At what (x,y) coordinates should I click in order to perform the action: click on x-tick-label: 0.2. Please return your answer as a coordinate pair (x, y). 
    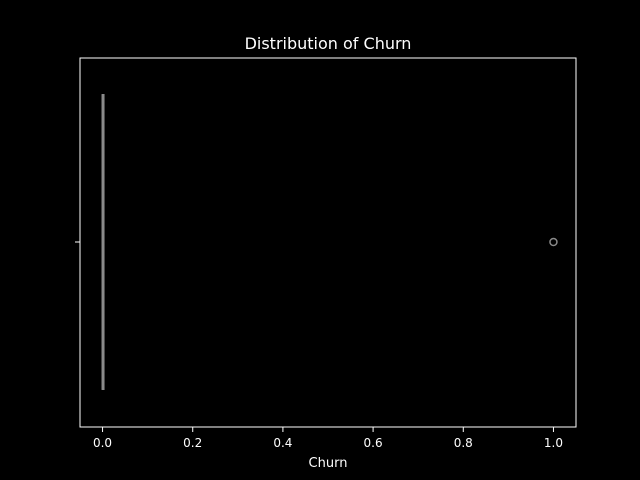
    Looking at the image, I should click on (192, 443).